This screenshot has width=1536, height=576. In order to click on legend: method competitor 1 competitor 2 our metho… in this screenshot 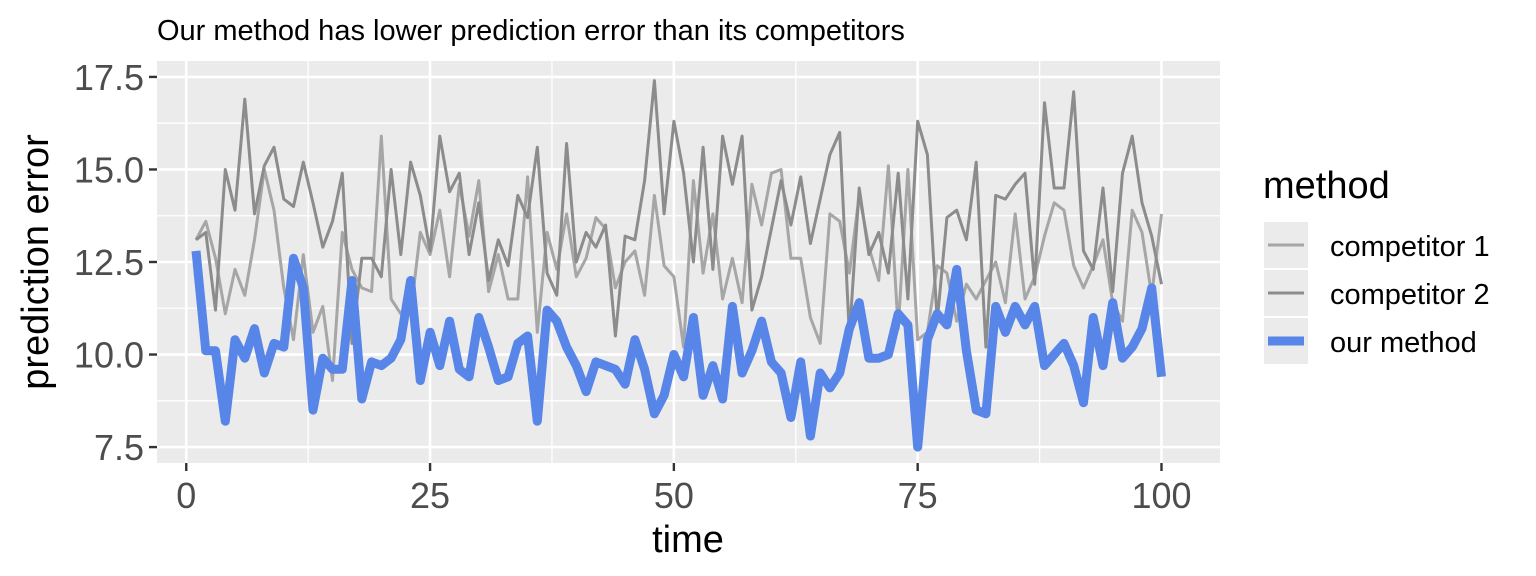, I will do `click(1376, 264)`.